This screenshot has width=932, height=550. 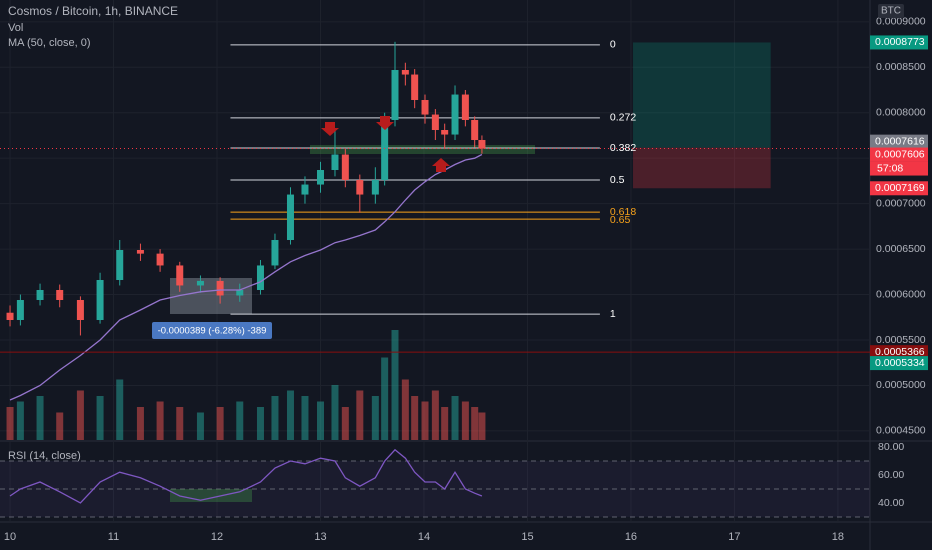 I want to click on measure-label-bg, so click(x=212, y=330).